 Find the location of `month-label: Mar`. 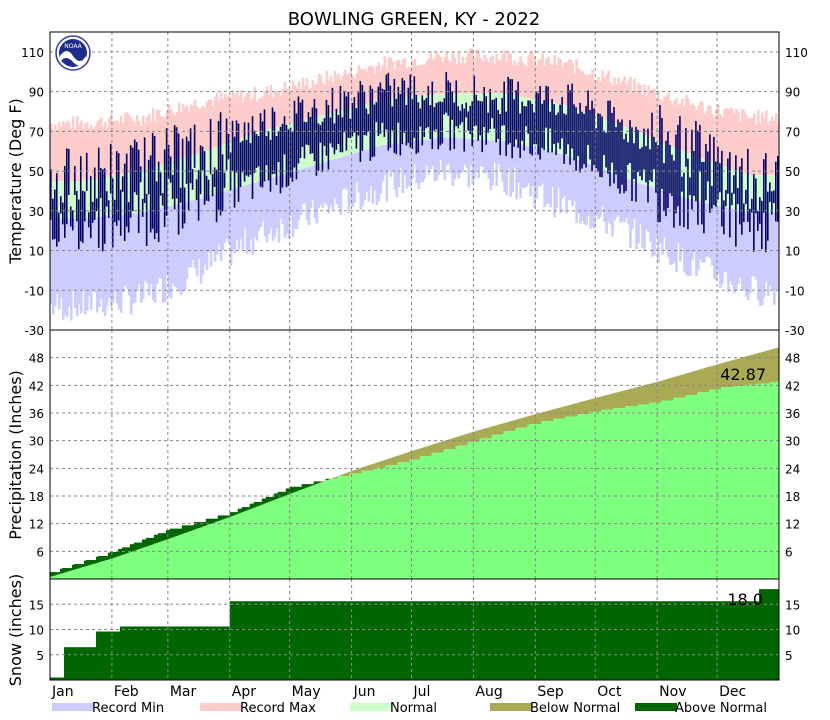

month-label: Mar is located at coordinates (183, 692).